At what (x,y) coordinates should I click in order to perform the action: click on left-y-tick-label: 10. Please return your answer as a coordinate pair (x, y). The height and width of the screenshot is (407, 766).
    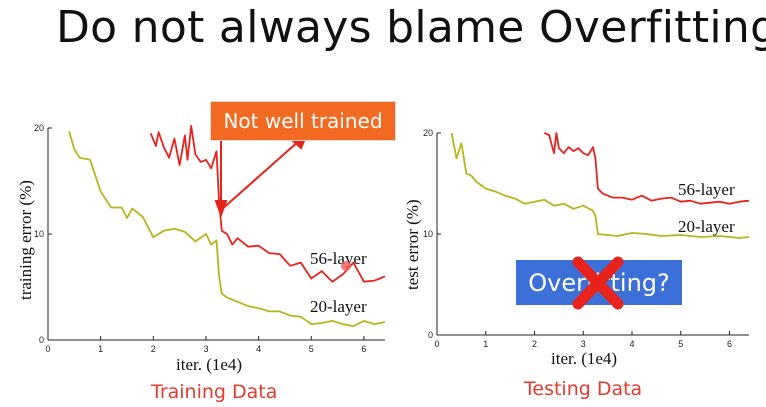
    Looking at the image, I should click on (39, 234).